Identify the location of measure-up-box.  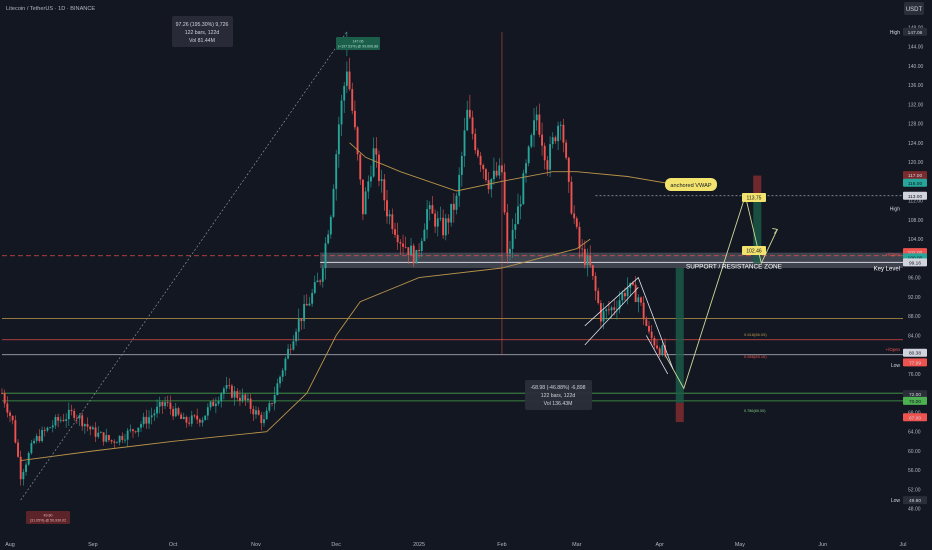
(202, 31).